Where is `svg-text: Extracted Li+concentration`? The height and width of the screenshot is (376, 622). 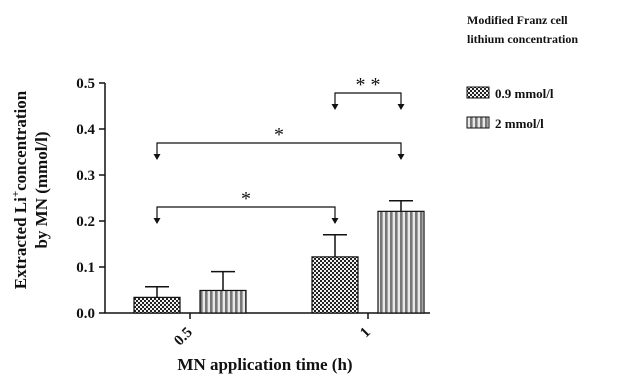 svg-text: Extracted Li+concentration is located at coordinates (20, 189).